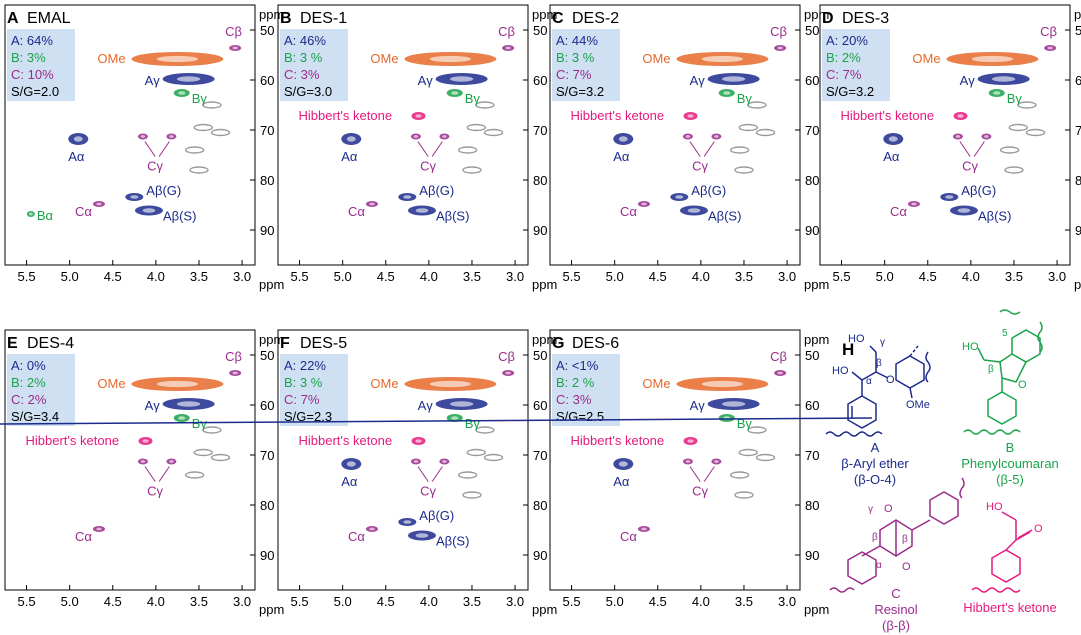  Describe the element at coordinates (323, 18) in the screenshot. I see `panel-title: DES-1` at that location.